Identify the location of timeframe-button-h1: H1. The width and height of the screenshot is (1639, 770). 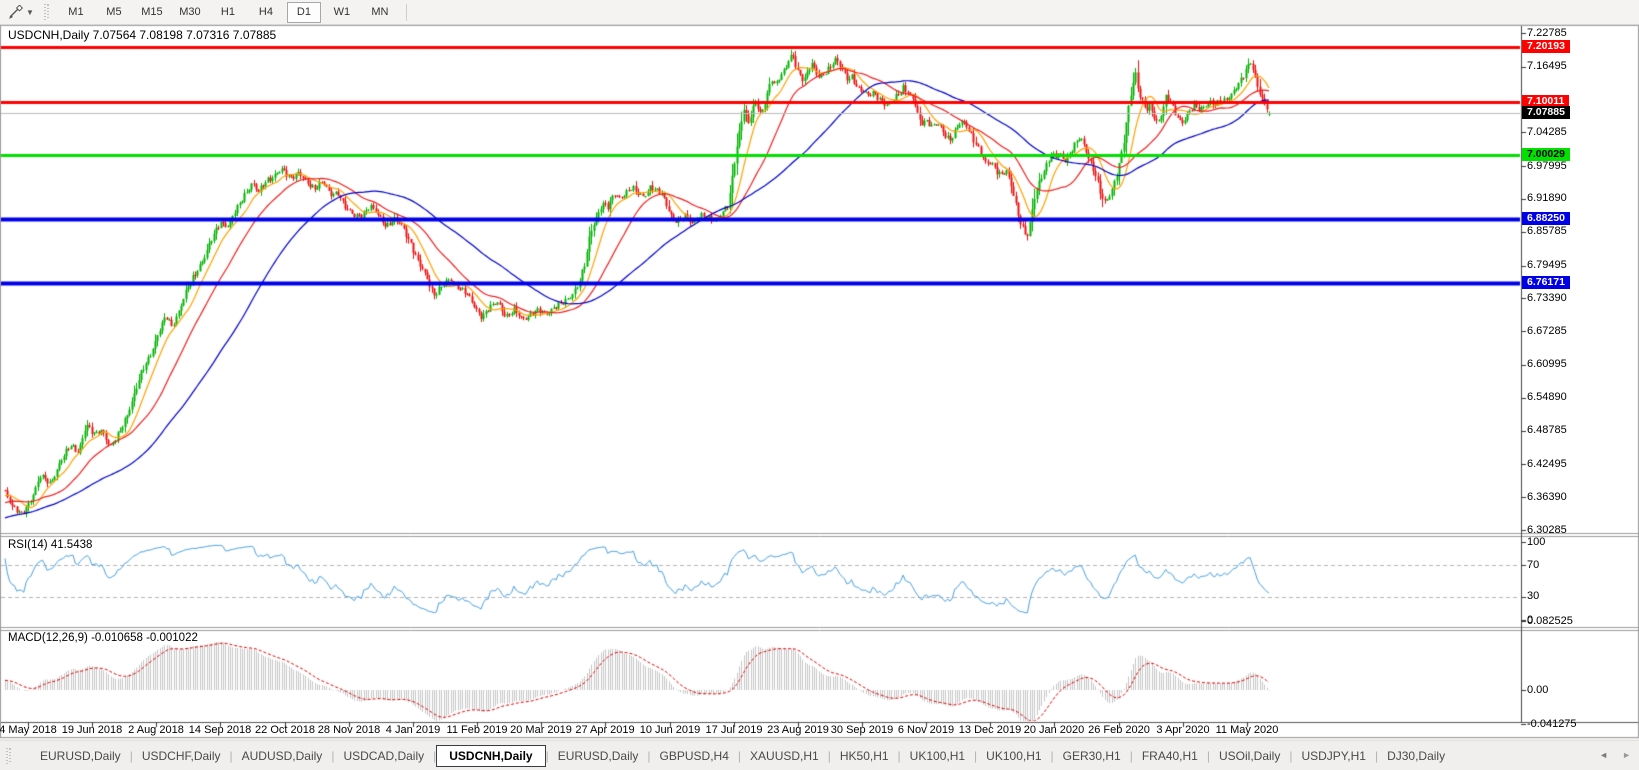
(227, 12).